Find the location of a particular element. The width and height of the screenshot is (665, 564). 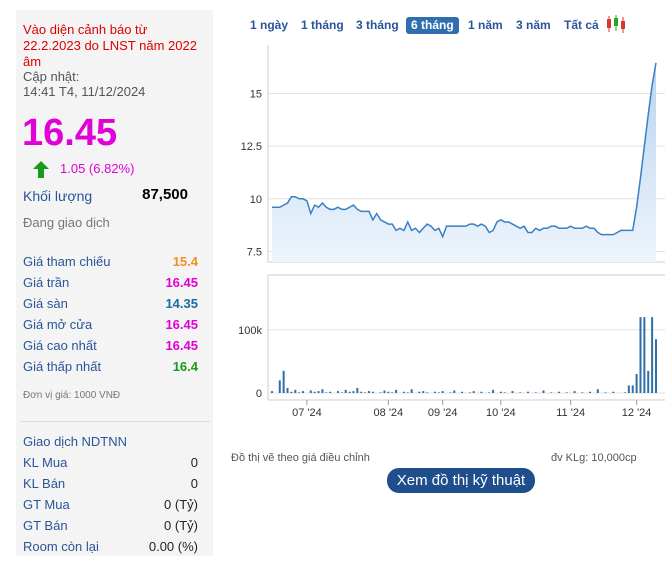

footer-unit: đv KLg: 10,000cp is located at coordinates (594, 458).